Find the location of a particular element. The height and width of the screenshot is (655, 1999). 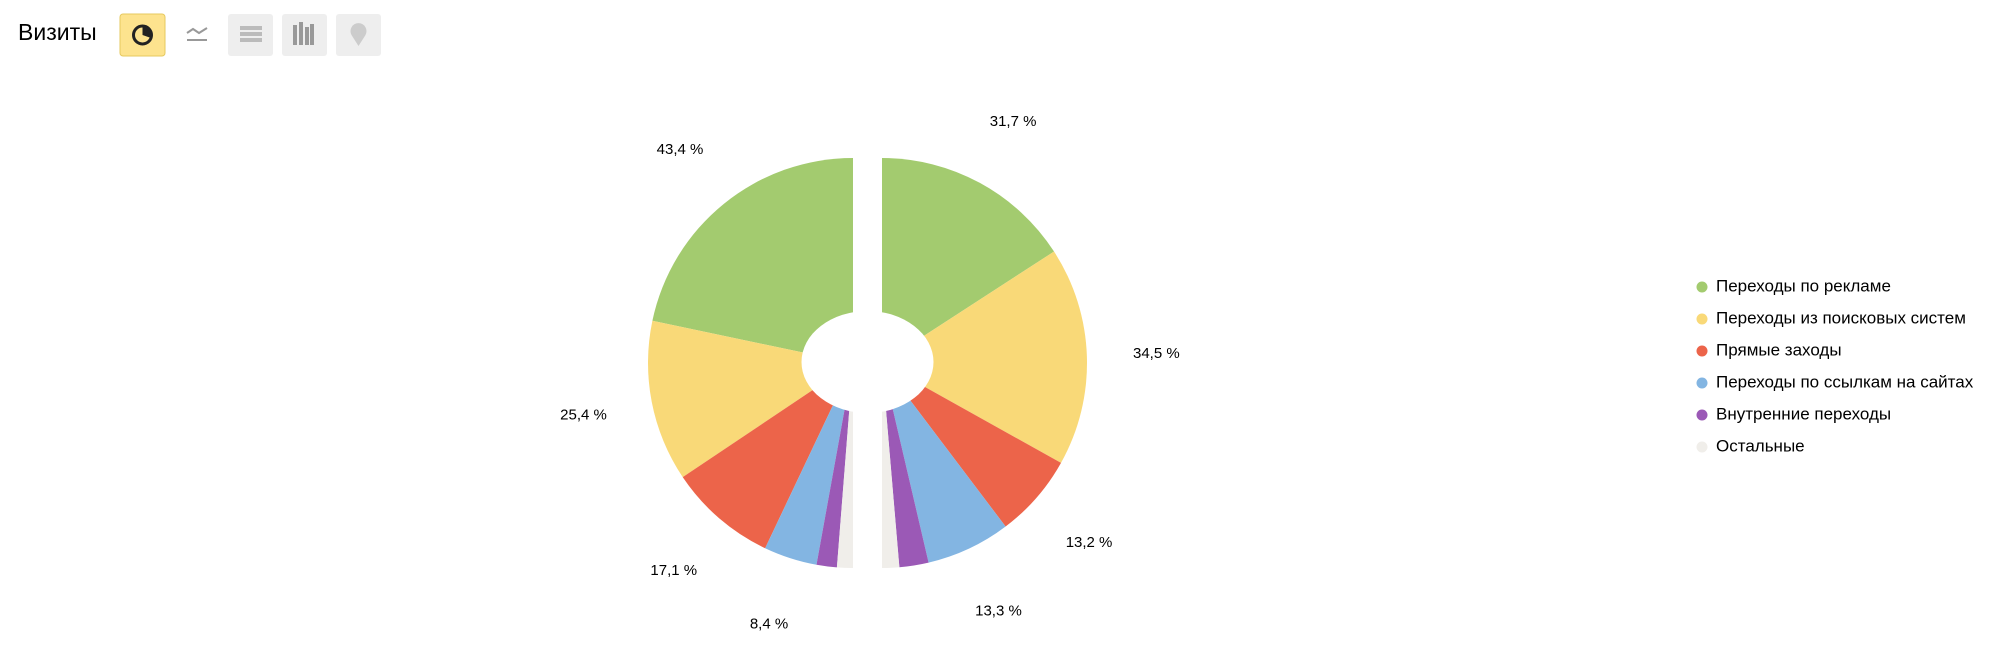

legend-label: Внутренние переходы is located at coordinates (1803, 413).